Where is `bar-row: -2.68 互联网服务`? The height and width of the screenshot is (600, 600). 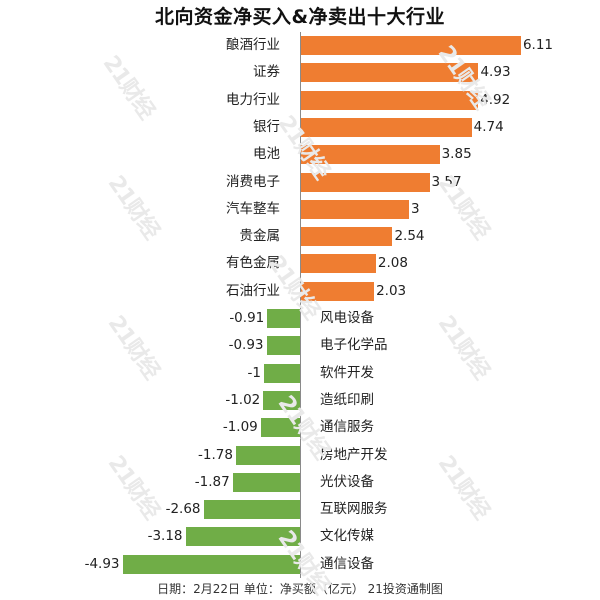 bar-row: -2.68 互联网服务 is located at coordinates (300, 509).